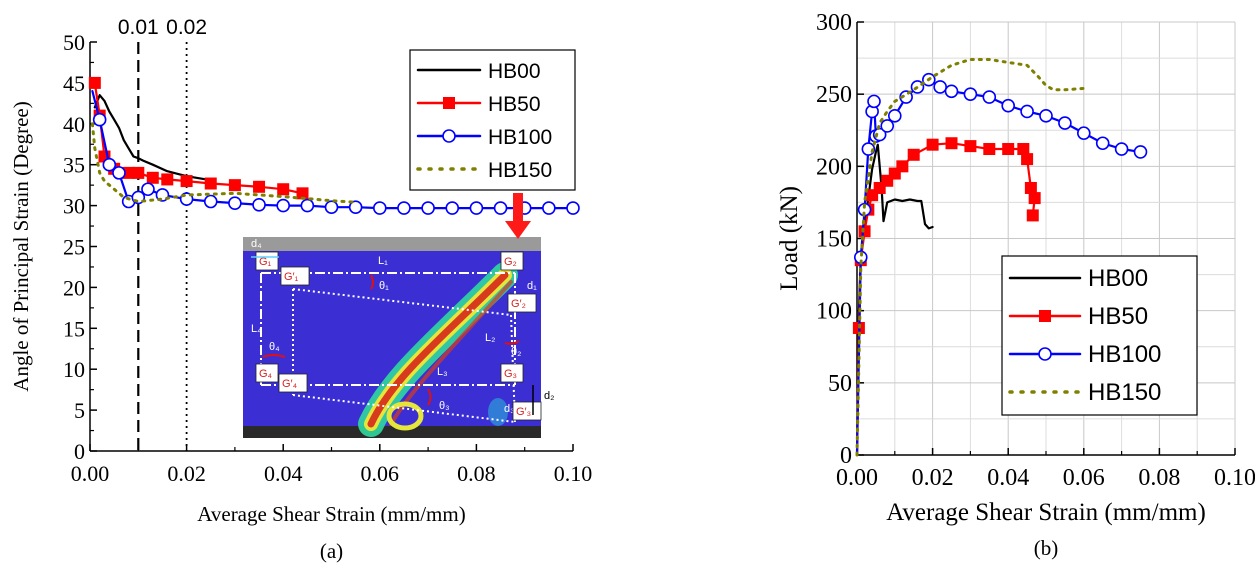  Describe the element at coordinates (138, 27) in the screenshot. I see `top-tick-label: 0.01` at that location.